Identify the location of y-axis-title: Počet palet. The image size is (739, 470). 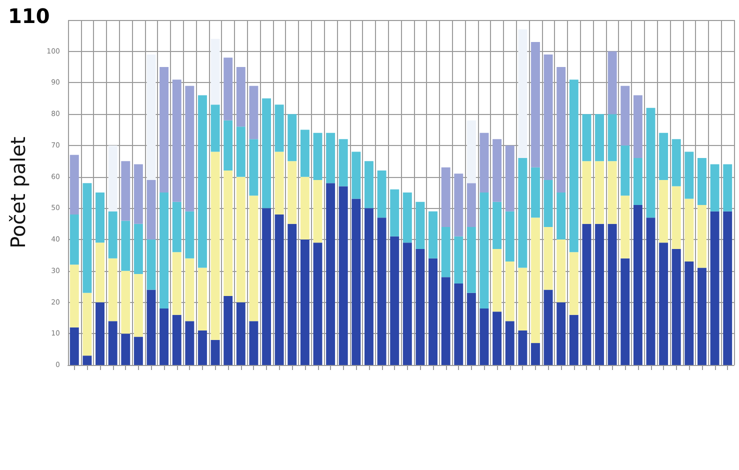
(18, 192).